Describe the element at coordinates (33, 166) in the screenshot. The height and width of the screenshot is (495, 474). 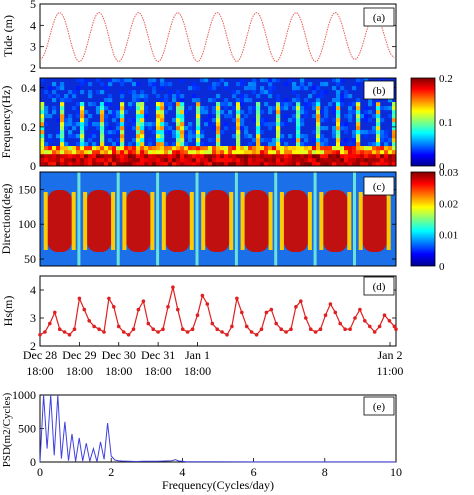
I see `panel-b-y-tick-label: 0` at that location.